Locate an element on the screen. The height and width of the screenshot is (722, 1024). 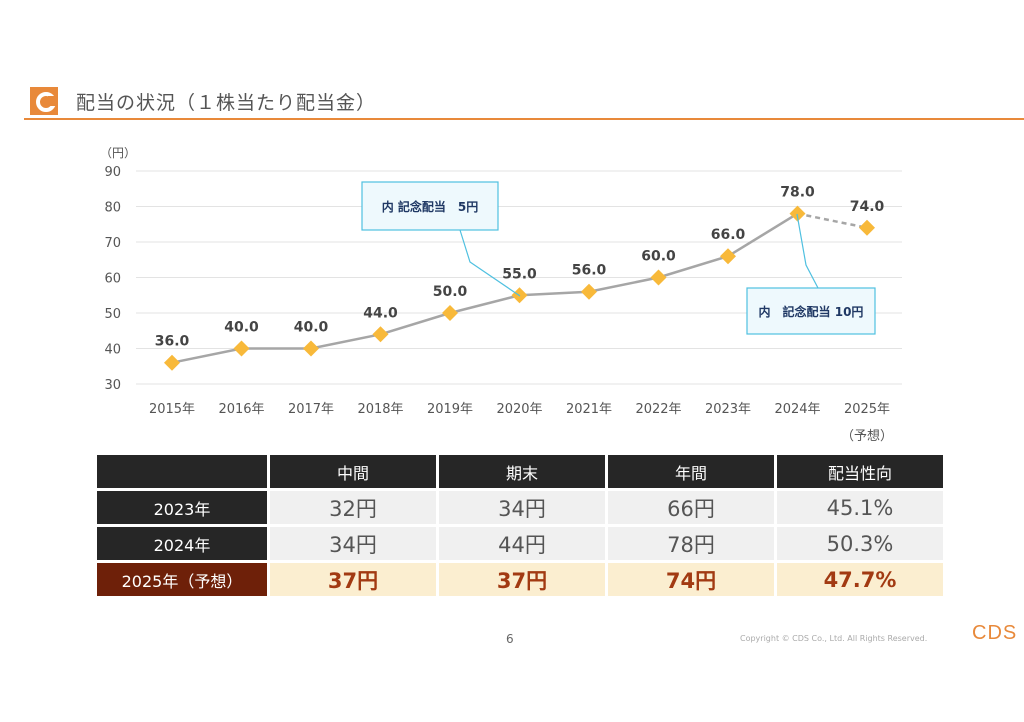
y-tick-label: 60 is located at coordinates (112, 279).